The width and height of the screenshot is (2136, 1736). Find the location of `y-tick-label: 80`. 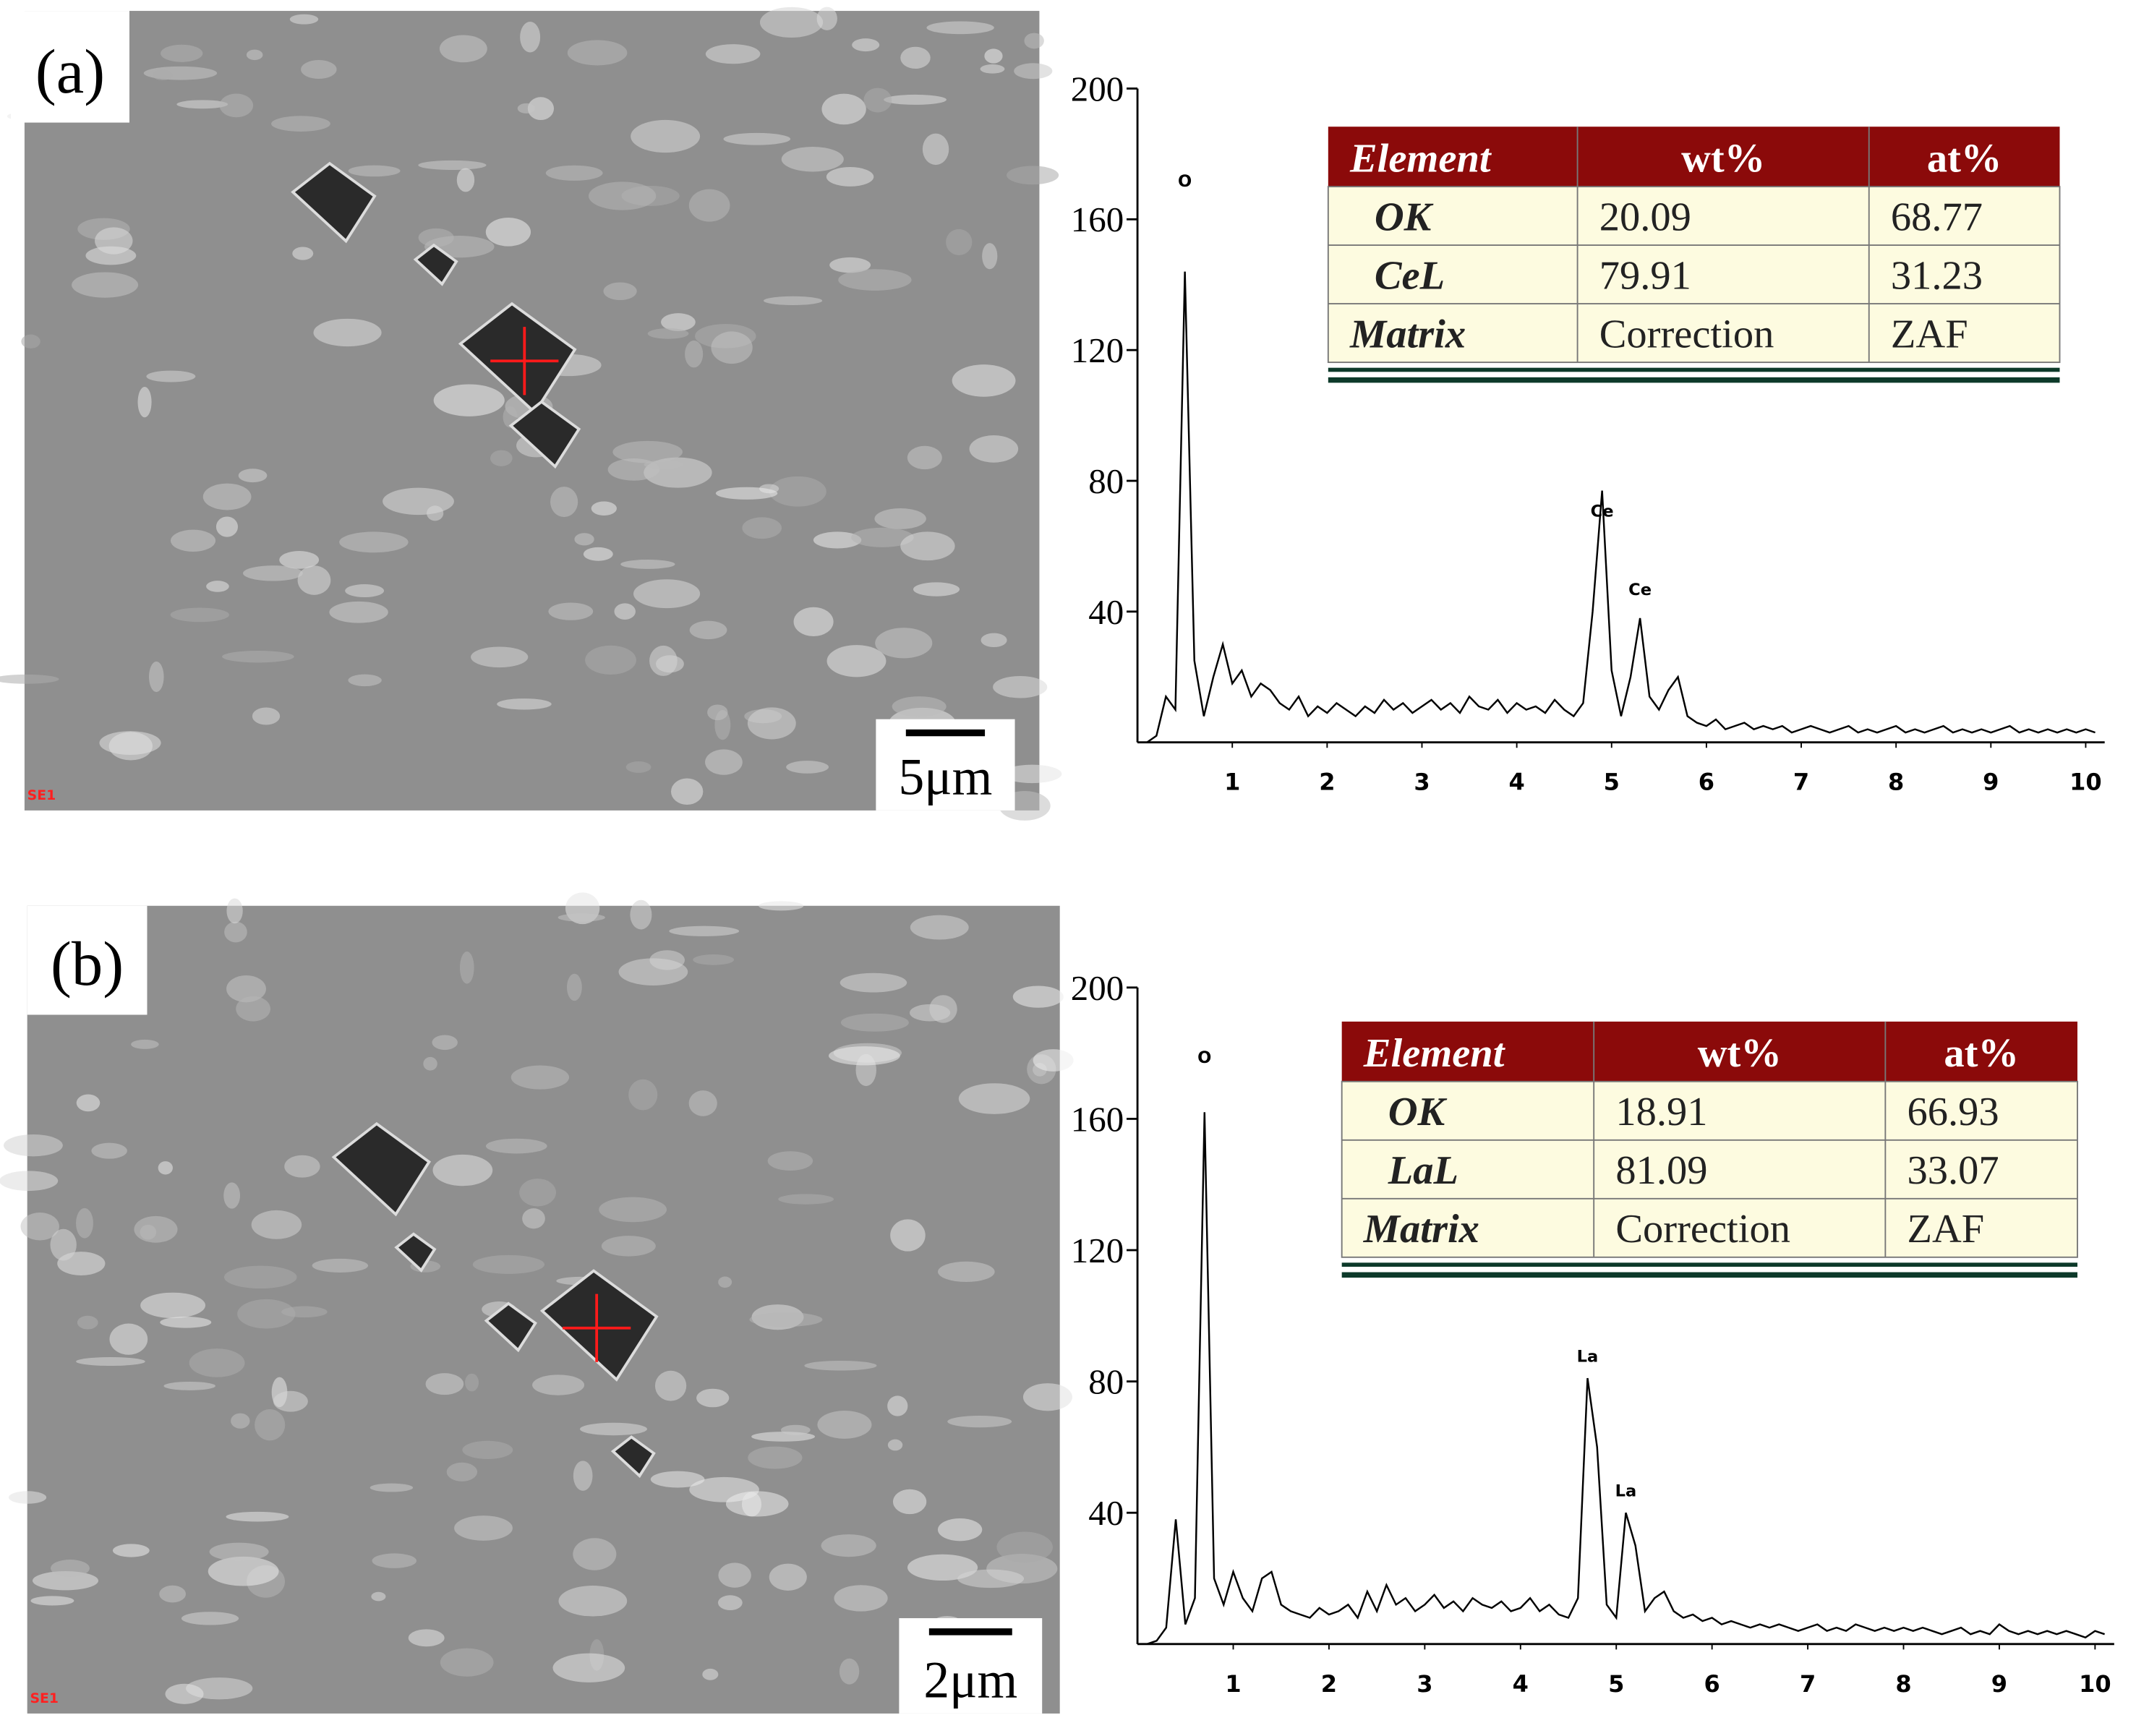

y-tick-label: 80 is located at coordinates (1106, 1382).